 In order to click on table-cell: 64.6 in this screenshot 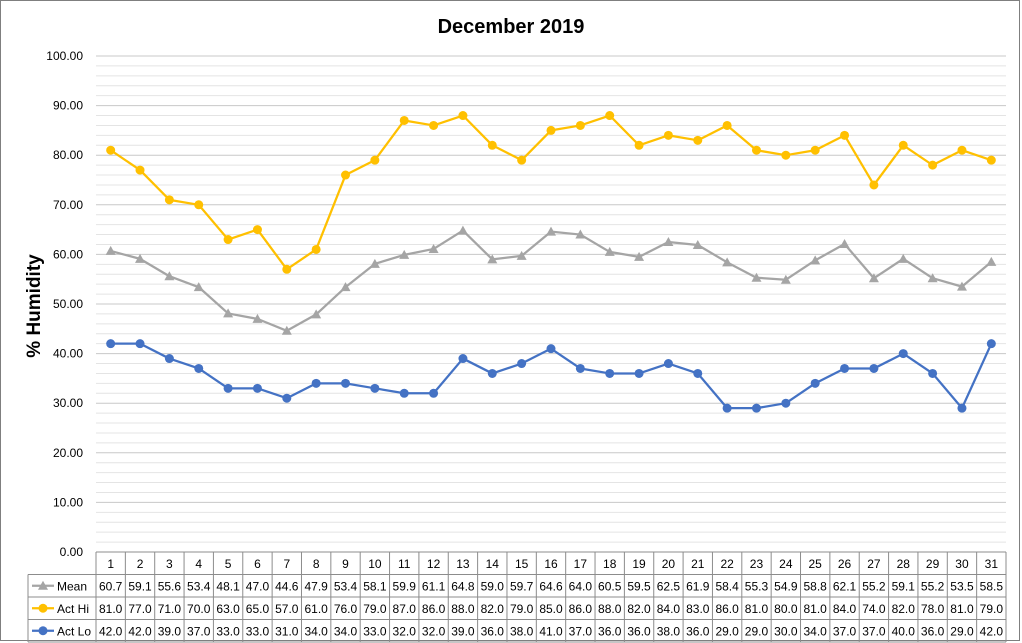, I will do `click(551, 586)`.